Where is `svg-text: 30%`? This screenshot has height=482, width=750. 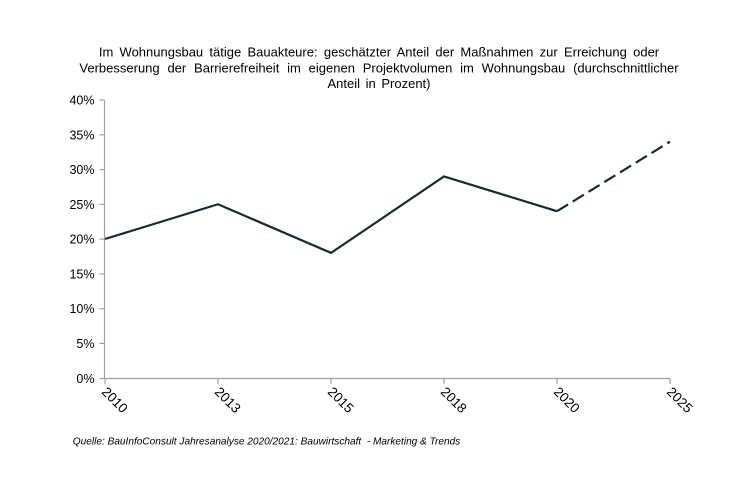
svg-text: 30% is located at coordinates (81, 170).